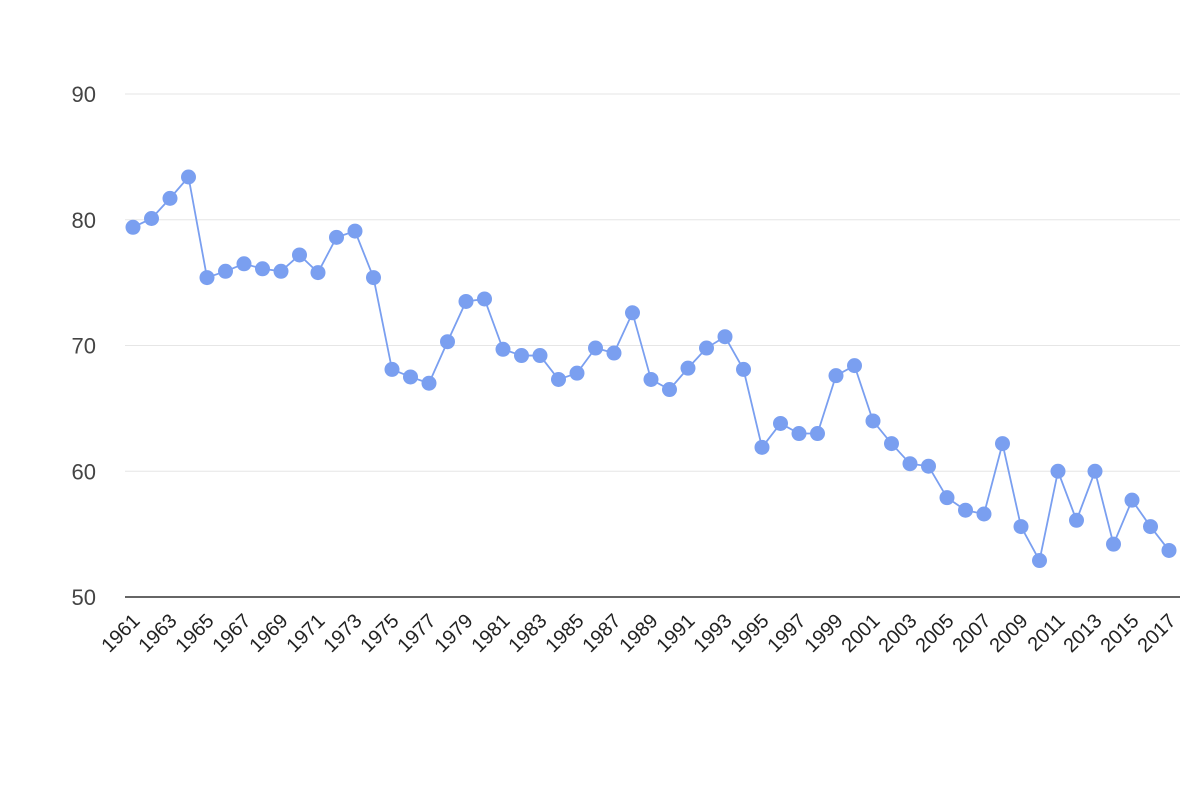  Describe the element at coordinates (1058, 471) in the screenshot. I see `data-point-2011` at that location.